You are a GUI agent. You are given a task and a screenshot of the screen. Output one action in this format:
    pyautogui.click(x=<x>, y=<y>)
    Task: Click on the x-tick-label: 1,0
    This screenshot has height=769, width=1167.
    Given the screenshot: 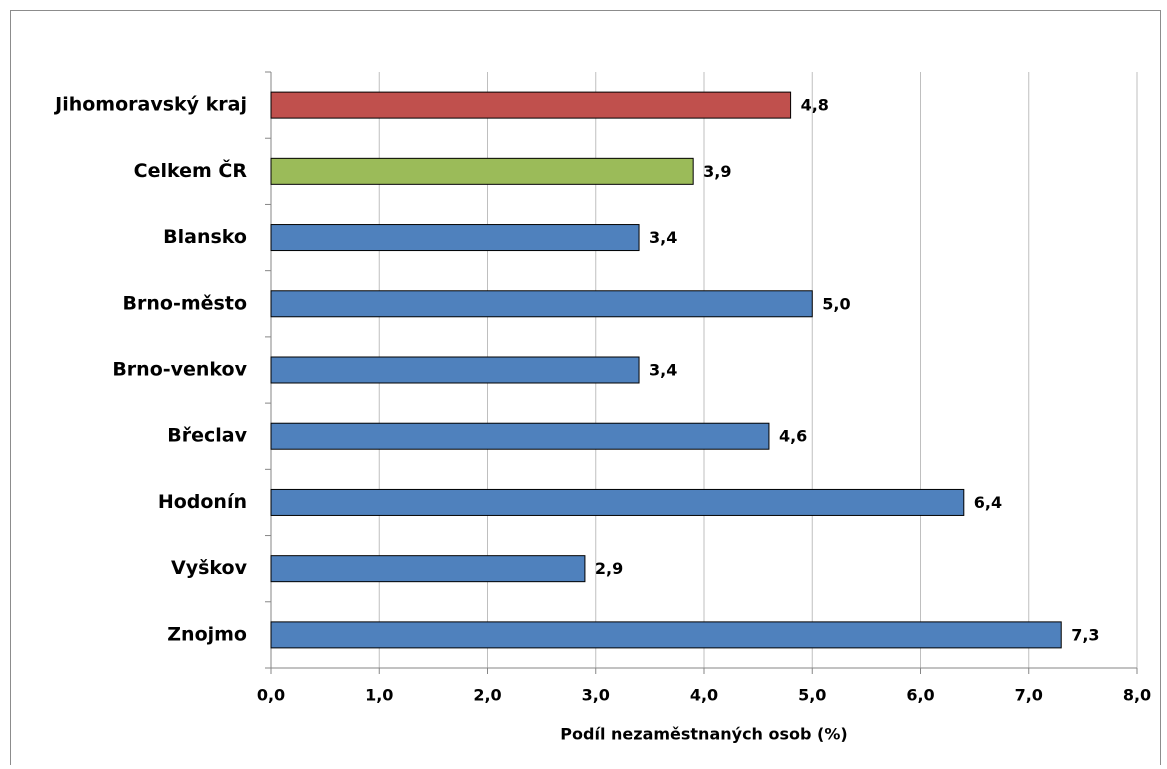 What is the action you would take?
    pyautogui.click(x=379, y=695)
    